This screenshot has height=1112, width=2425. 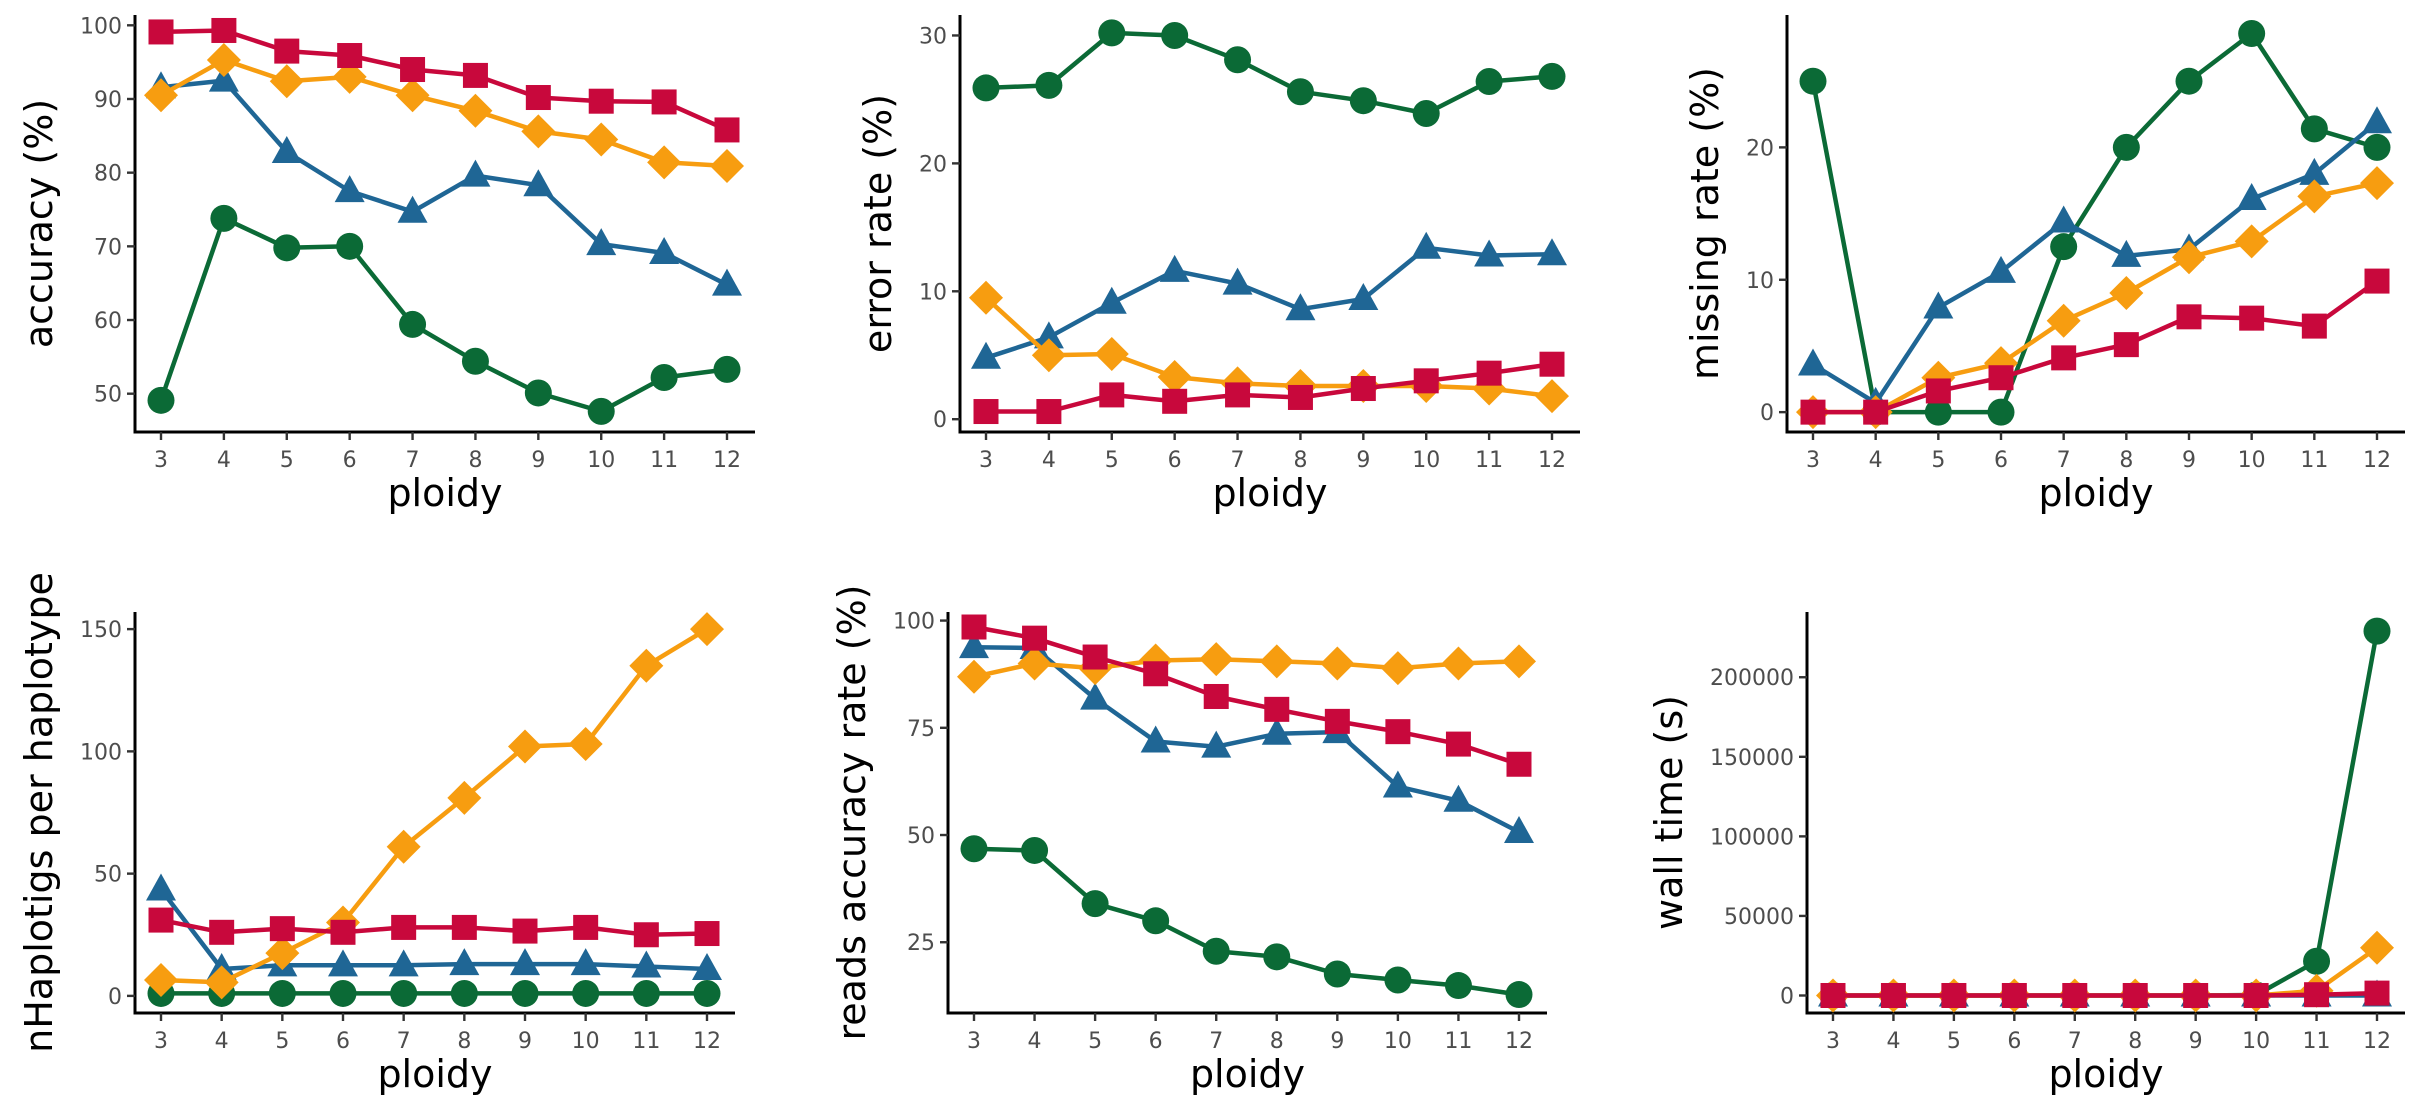 I want to click on x-tick-label: 7, so click(x=413, y=460).